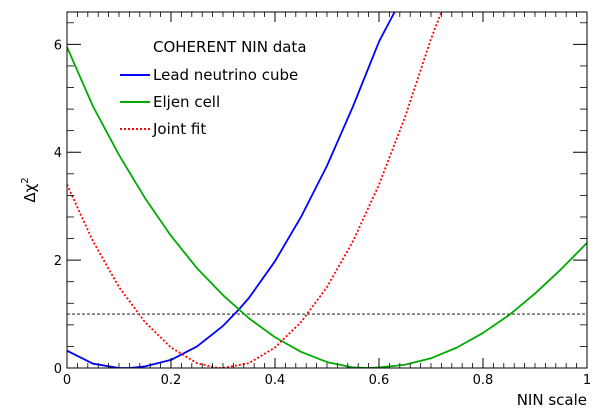 This screenshot has width=595, height=409. What do you see at coordinates (483, 380) in the screenshot?
I see `x-tick-label: 0.8` at bounding box center [483, 380].